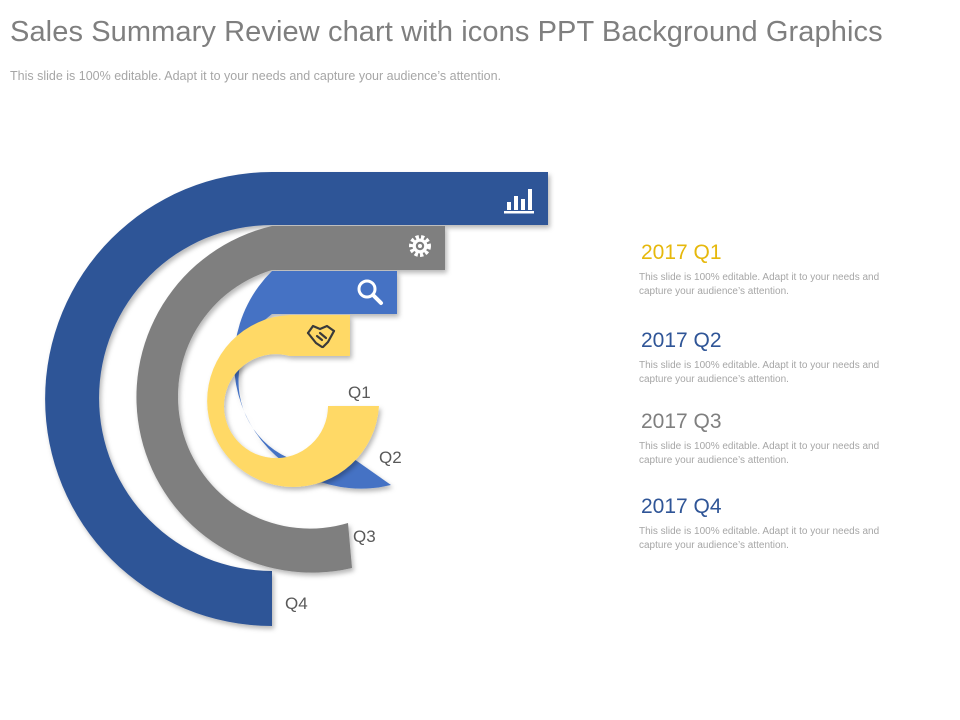  What do you see at coordinates (370, 292) in the screenshot?
I see `search-icon` at bounding box center [370, 292].